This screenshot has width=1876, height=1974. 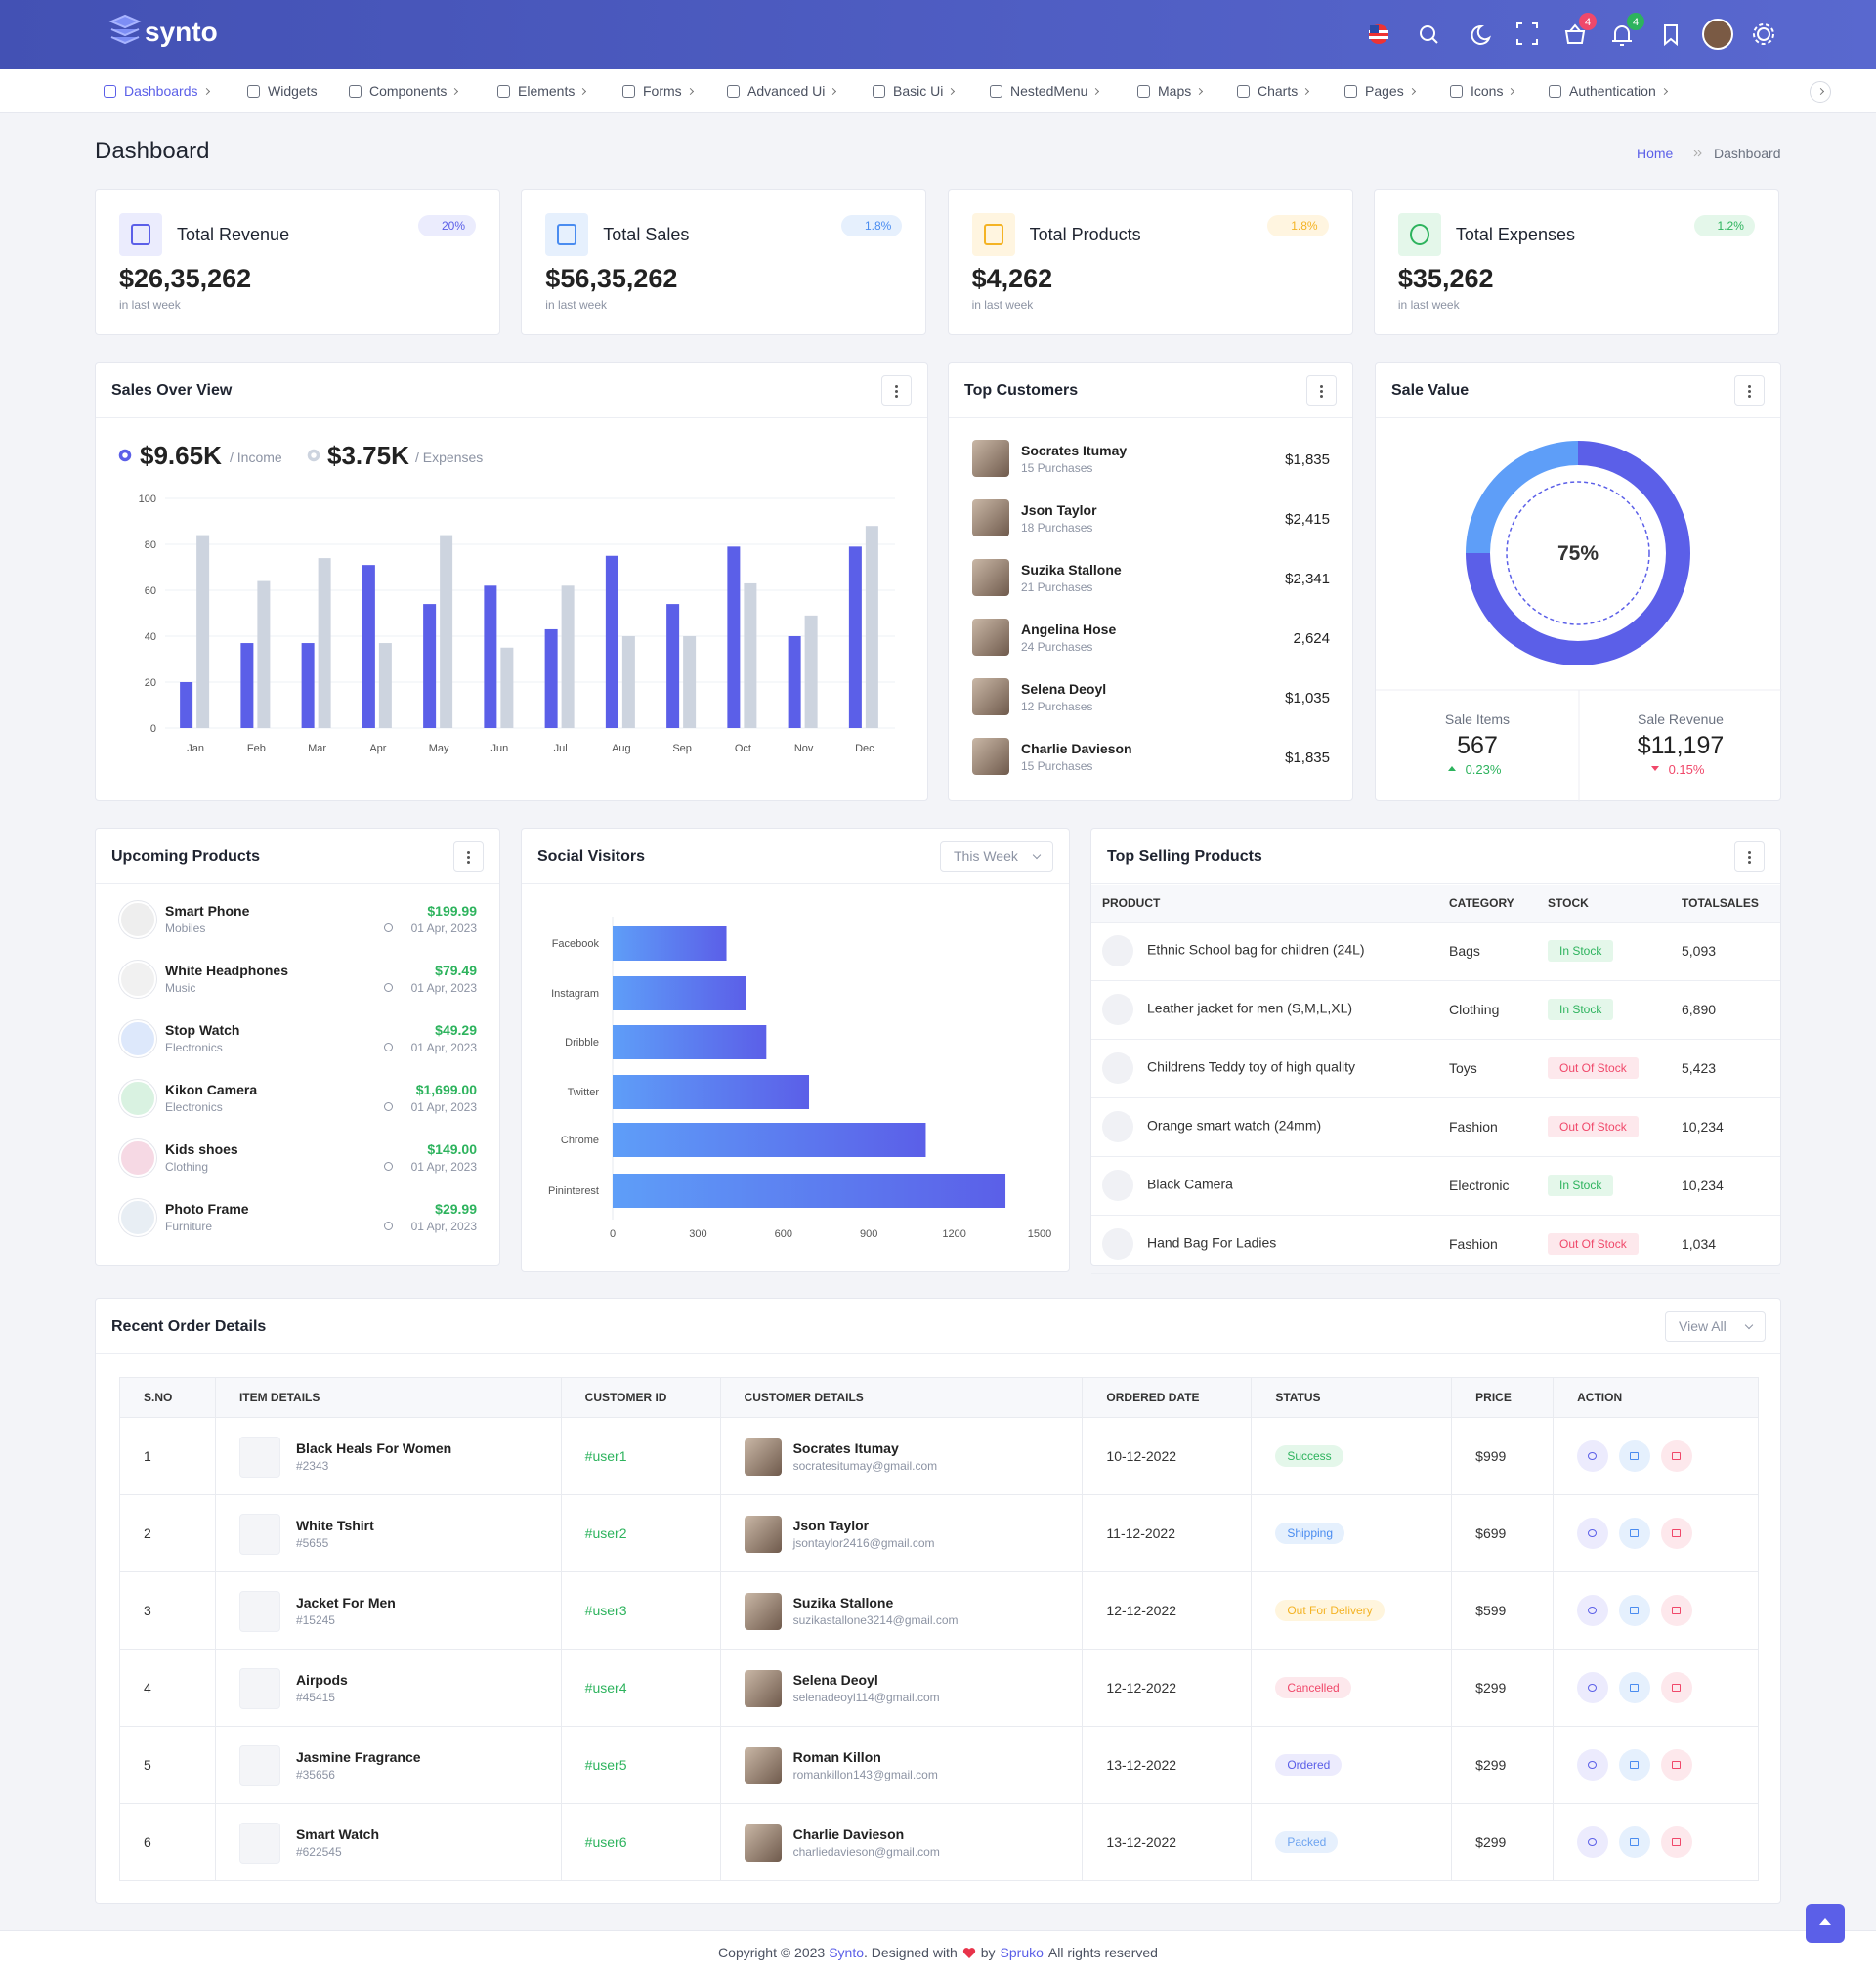 What do you see at coordinates (1717, 35) in the screenshot?
I see `user-avatar` at bounding box center [1717, 35].